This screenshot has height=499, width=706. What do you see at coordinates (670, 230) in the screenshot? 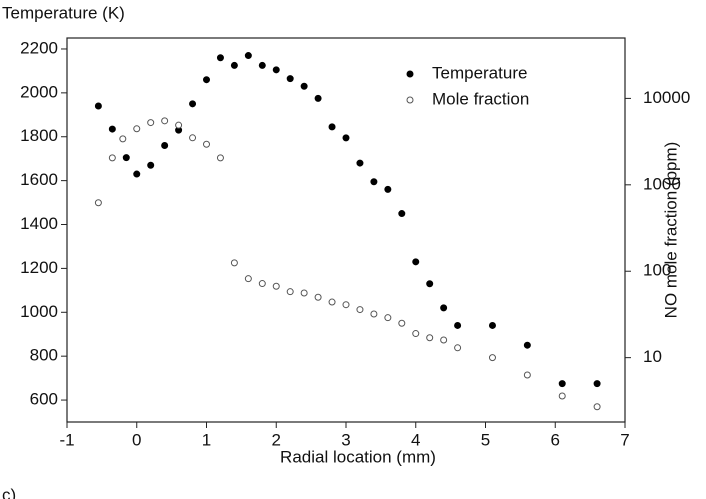
I see `y2-axis-title: NO mole fraction (ppm)` at bounding box center [670, 230].